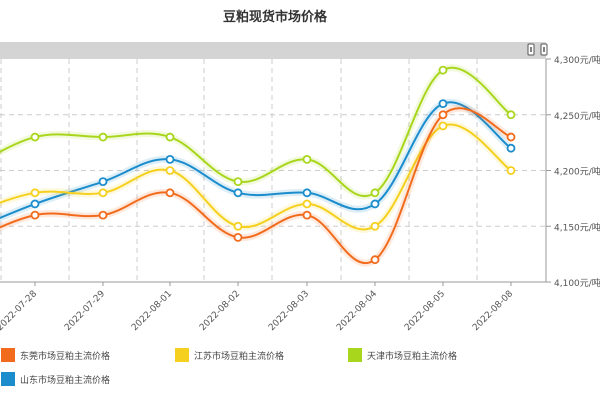 Image resolution: width=600 pixels, height=400 pixels. What do you see at coordinates (300, 371) in the screenshot?
I see `chart-legend: 东莞市场豆粕主流价格 江苏市场豆粕主流价格 天津市场豆粕主流价格山东市场豆粕主流价格` at bounding box center [300, 371].